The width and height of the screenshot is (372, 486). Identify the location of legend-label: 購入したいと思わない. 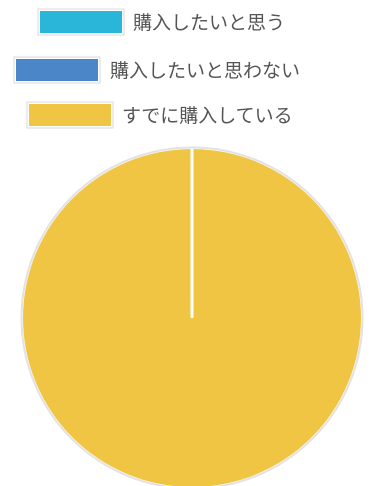
(205, 71).